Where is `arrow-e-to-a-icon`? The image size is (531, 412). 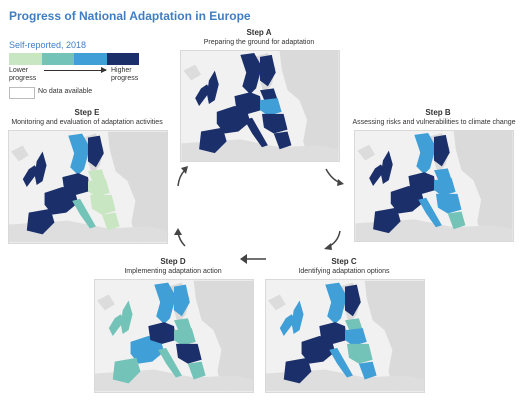
arrow-e-to-a-icon is located at coordinates (182, 176).